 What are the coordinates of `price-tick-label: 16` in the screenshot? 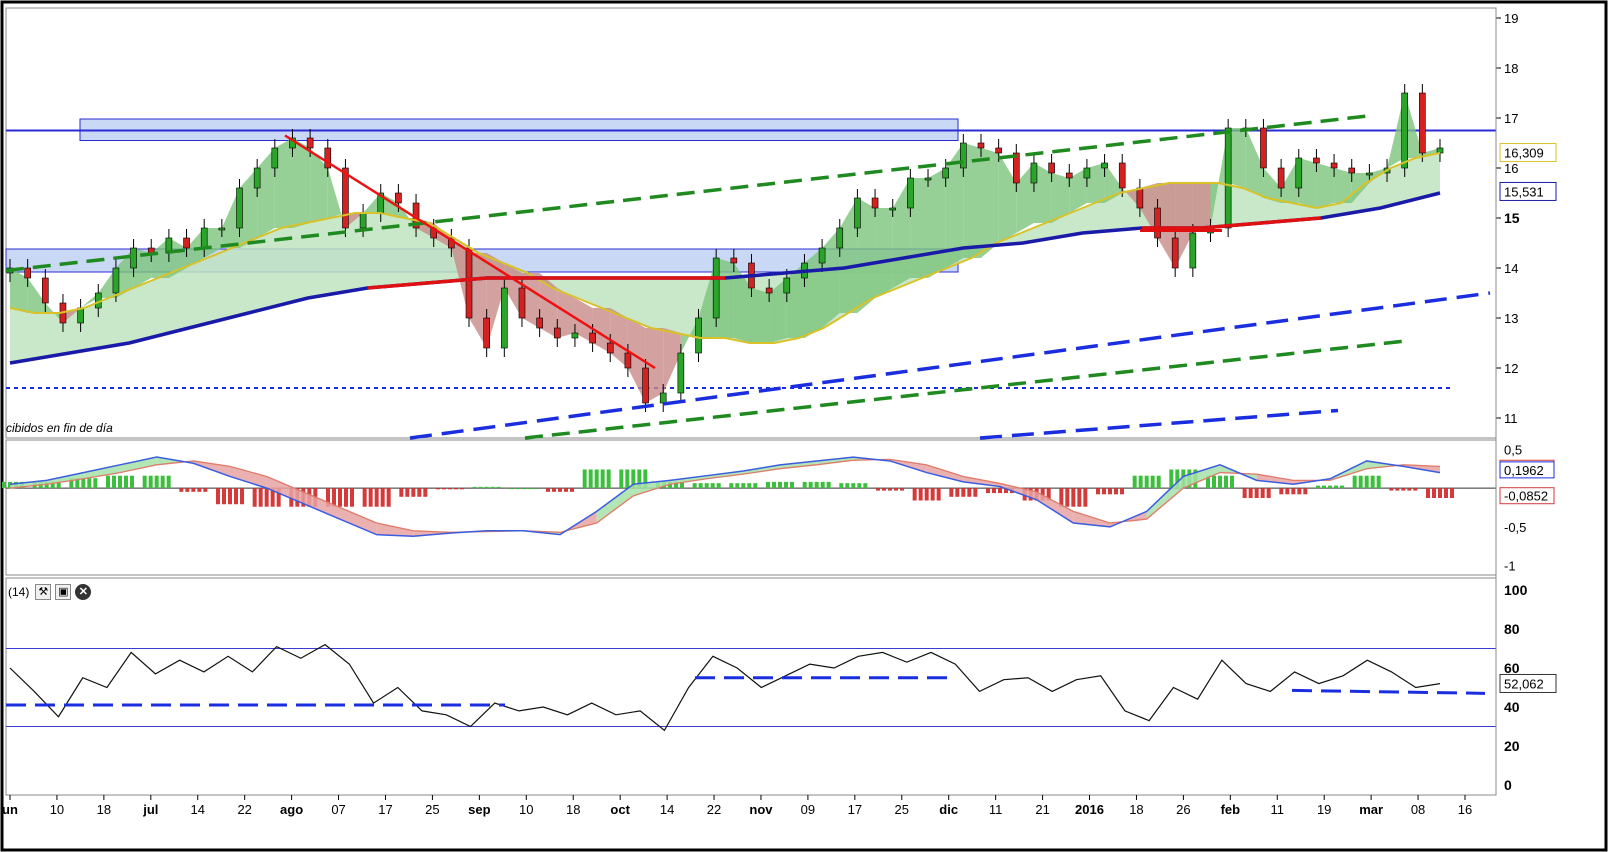 It's located at (1511, 168).